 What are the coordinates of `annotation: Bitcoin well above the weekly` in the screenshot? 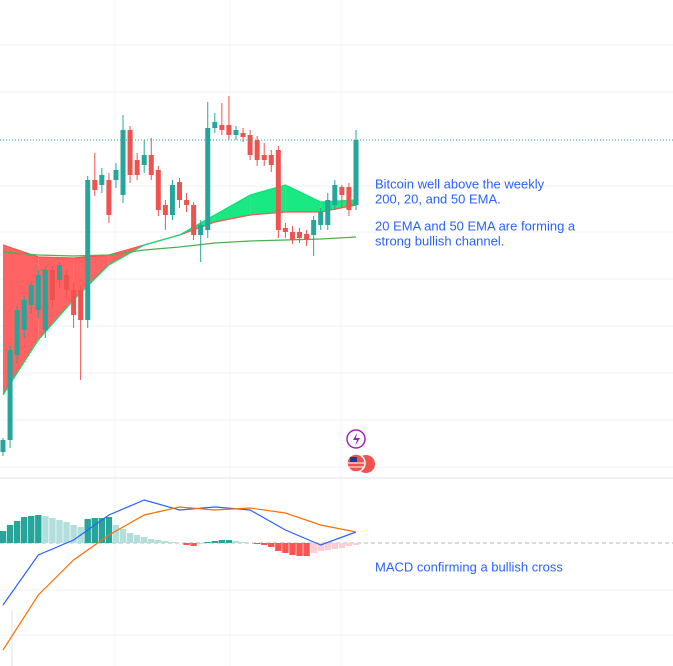 It's located at (460, 183).